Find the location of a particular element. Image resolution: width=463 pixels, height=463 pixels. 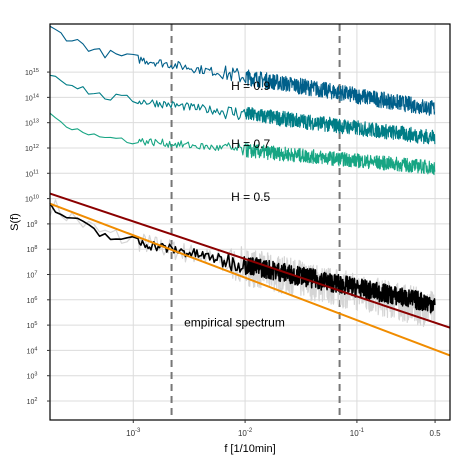

y-tick-label: 10⁴ is located at coordinates (32, 350).